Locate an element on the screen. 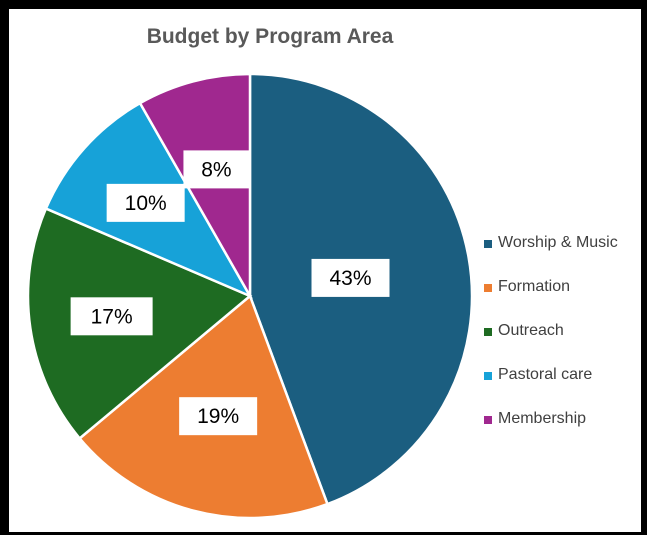  legend-label: Outreach is located at coordinates (531, 330).